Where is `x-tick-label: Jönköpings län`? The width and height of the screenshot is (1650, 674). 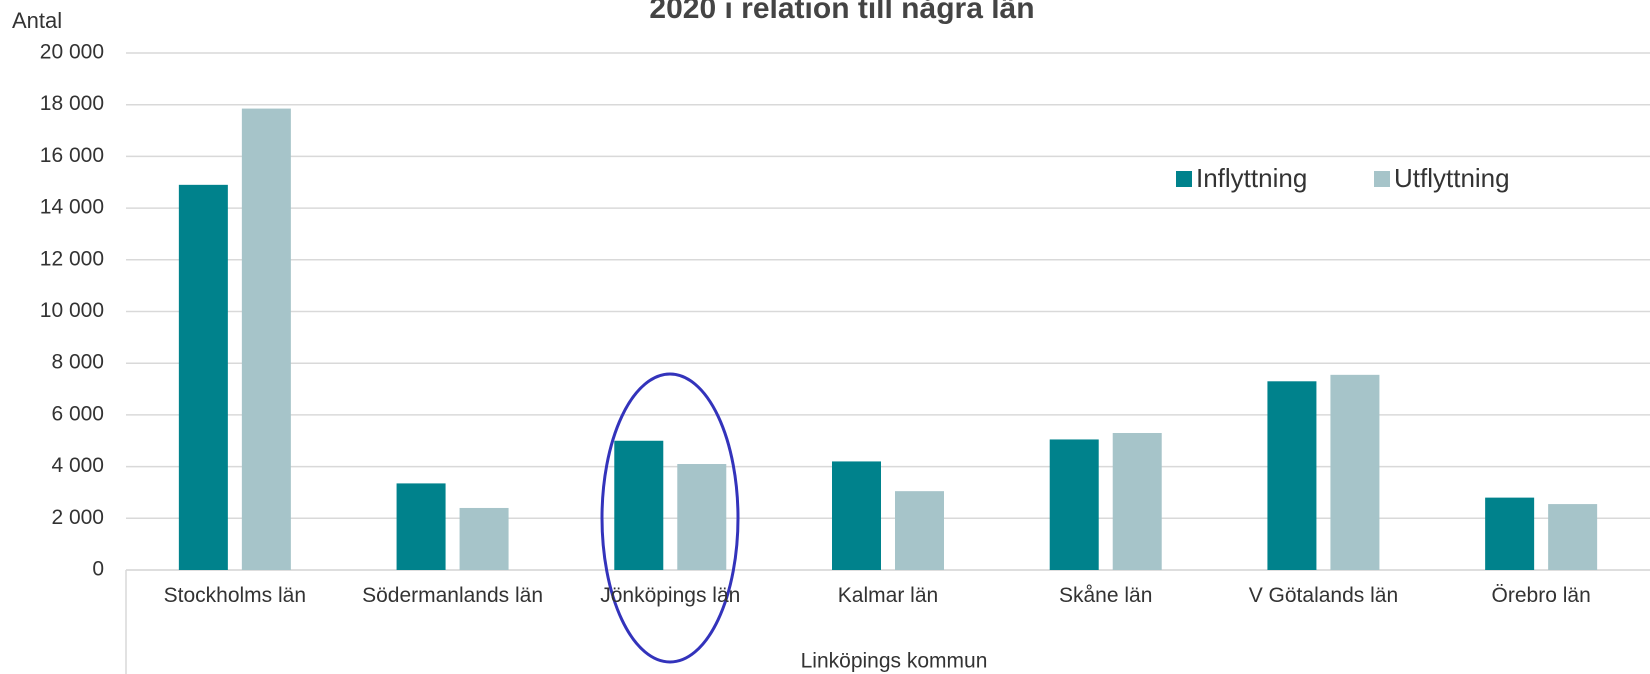
x-tick-label: Jönköpings län is located at coordinates (670, 595).